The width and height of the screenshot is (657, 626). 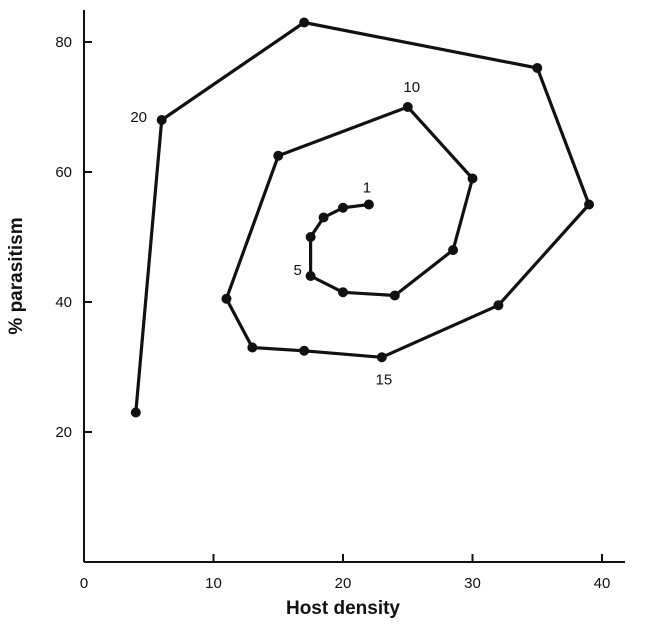 What do you see at coordinates (343, 608) in the screenshot?
I see `x-axis-title: Host density` at bounding box center [343, 608].